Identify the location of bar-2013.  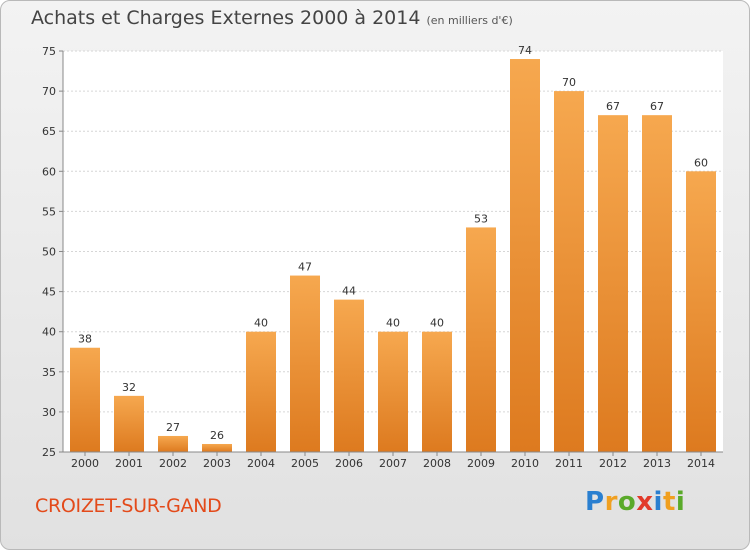
(657, 283).